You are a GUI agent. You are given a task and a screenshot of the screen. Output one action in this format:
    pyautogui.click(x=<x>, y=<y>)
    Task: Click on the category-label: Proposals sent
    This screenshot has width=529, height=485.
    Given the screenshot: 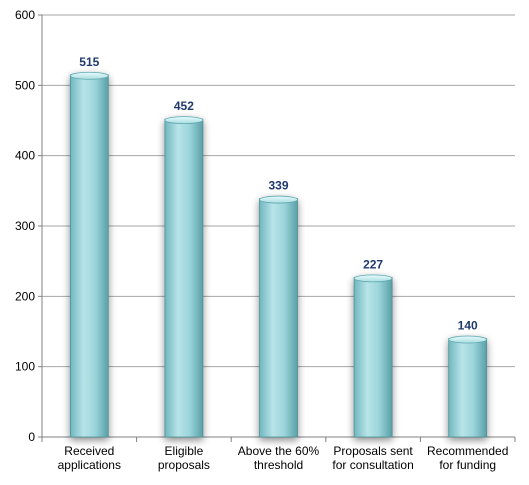 What is the action you would take?
    pyautogui.click(x=373, y=451)
    